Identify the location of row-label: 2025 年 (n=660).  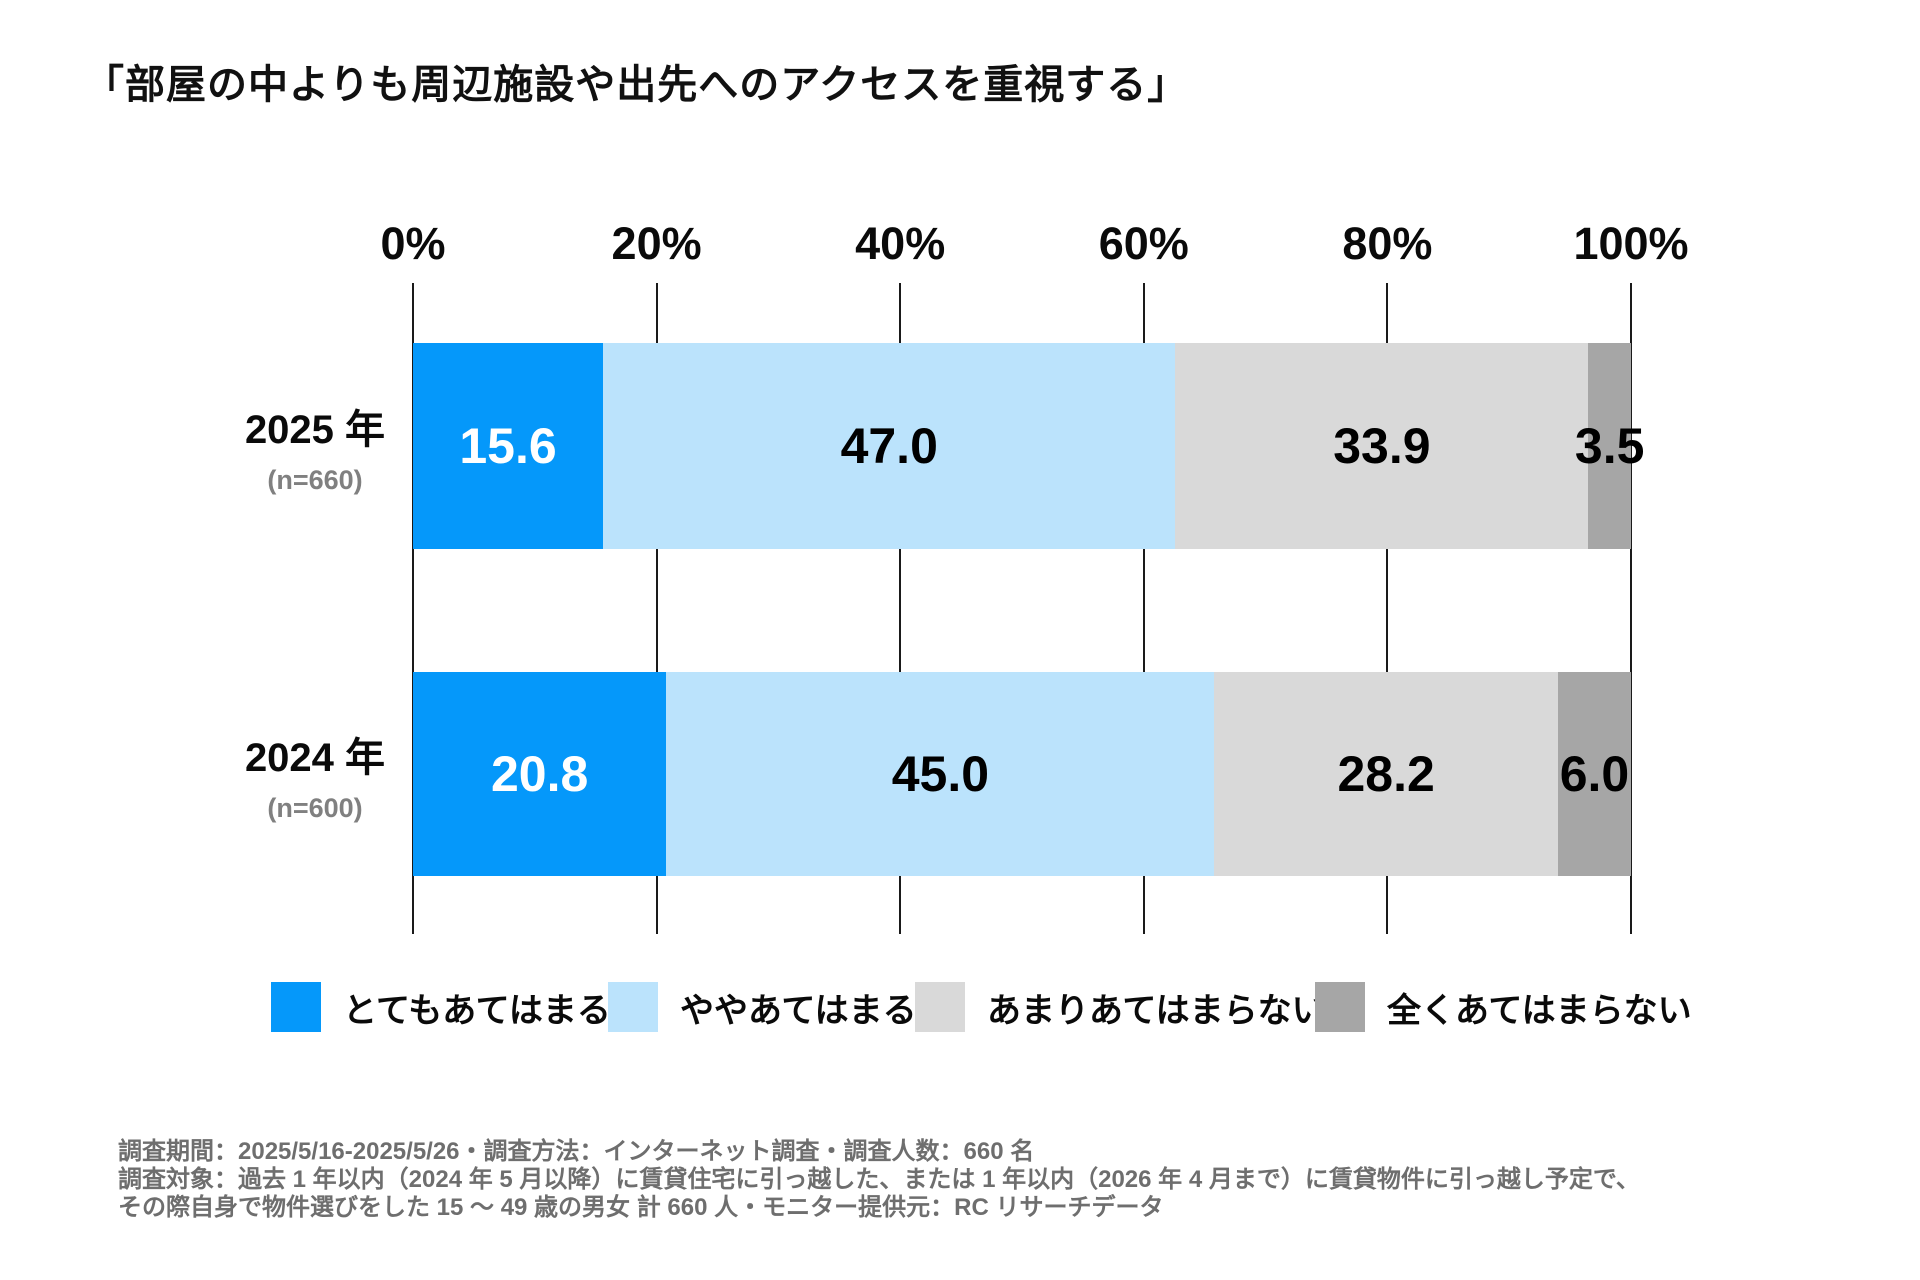
(315, 446).